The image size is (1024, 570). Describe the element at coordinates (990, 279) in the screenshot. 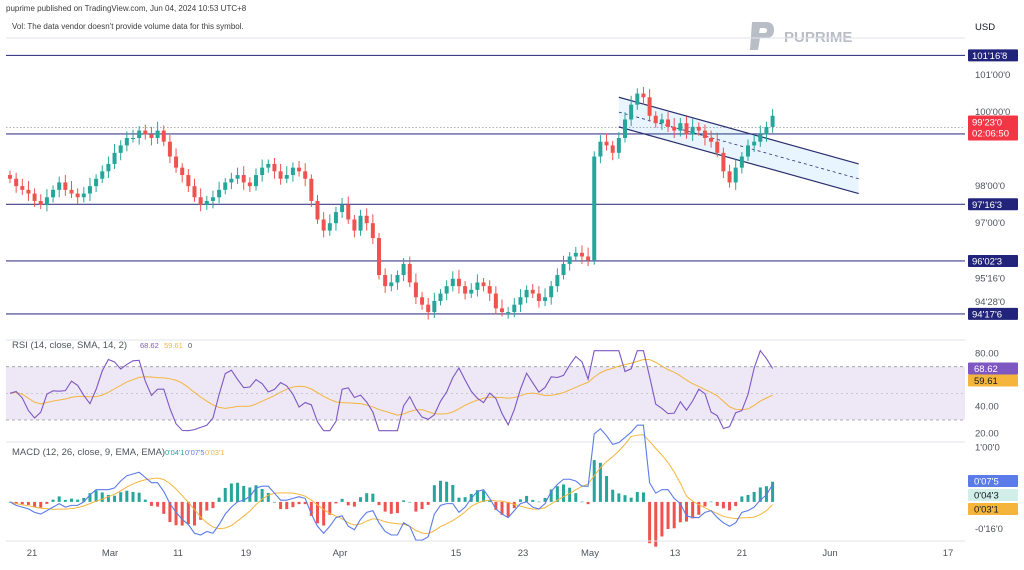

I see `price-tick-label: 95'16'0` at that location.